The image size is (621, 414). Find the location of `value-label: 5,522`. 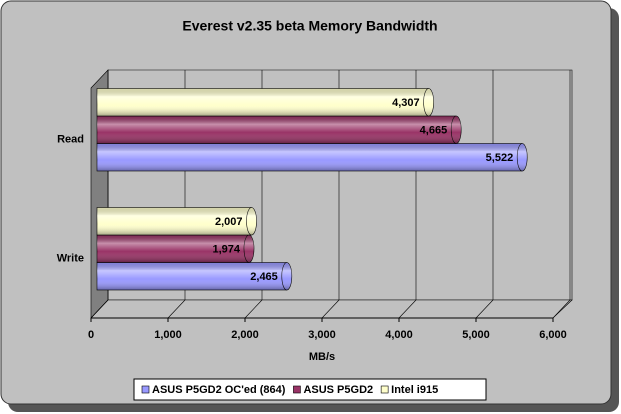

value-label: 5,522 is located at coordinates (500, 158).